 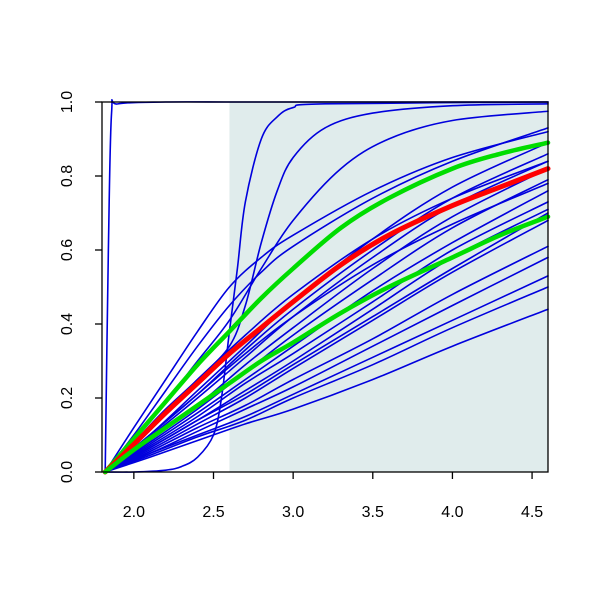 I want to click on y-tick-label: 0.8, so click(x=67, y=176).